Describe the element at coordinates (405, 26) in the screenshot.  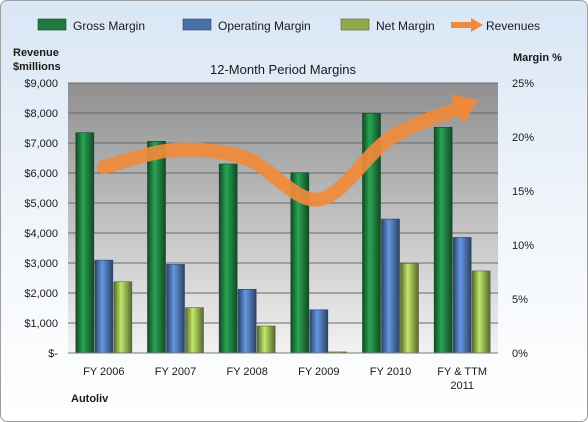
I see `legend-label-net-margin: Net Margin` at that location.